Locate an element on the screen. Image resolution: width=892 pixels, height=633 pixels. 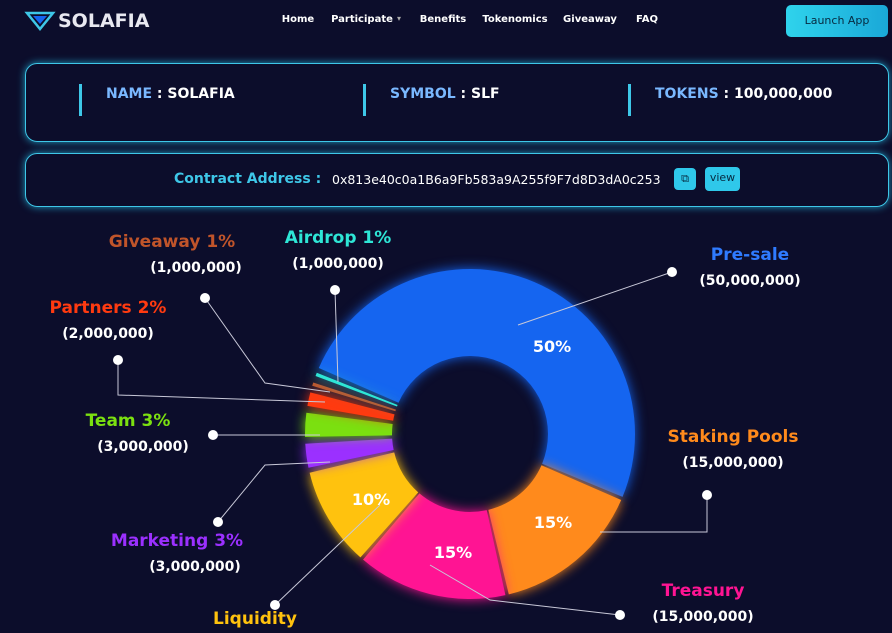
segment-name: Treasury is located at coordinates (703, 591).